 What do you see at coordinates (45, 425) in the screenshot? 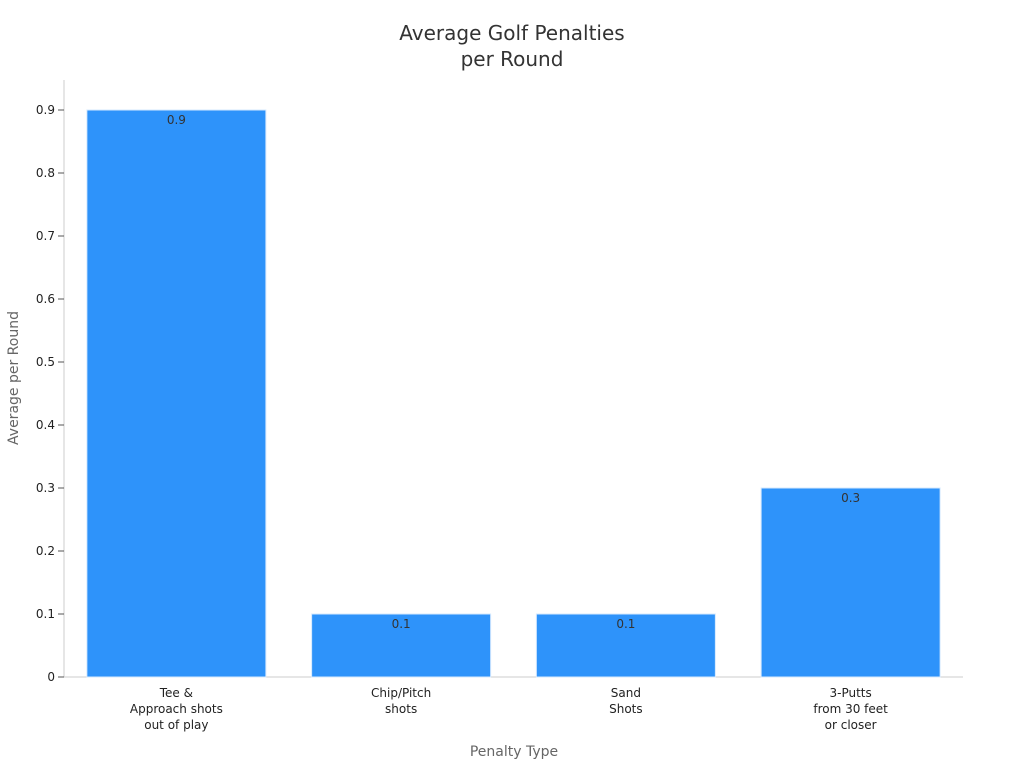
I see `y-tick-label: 0.4` at bounding box center [45, 425].